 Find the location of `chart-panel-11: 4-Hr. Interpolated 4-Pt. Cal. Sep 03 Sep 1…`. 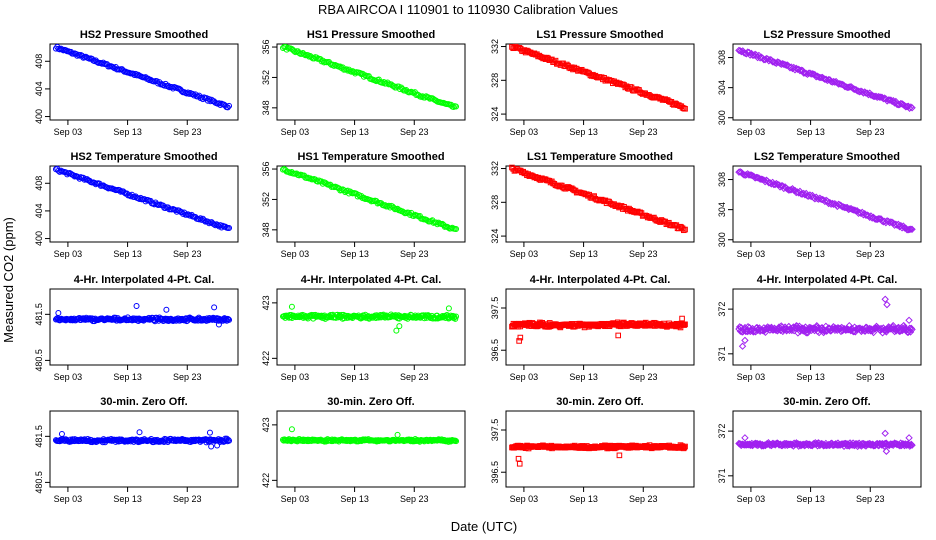

chart-panel-11: 4-Hr. Interpolated 4-Pt. Cal. Sep 03 Sep 1… is located at coordinates (592, 328).